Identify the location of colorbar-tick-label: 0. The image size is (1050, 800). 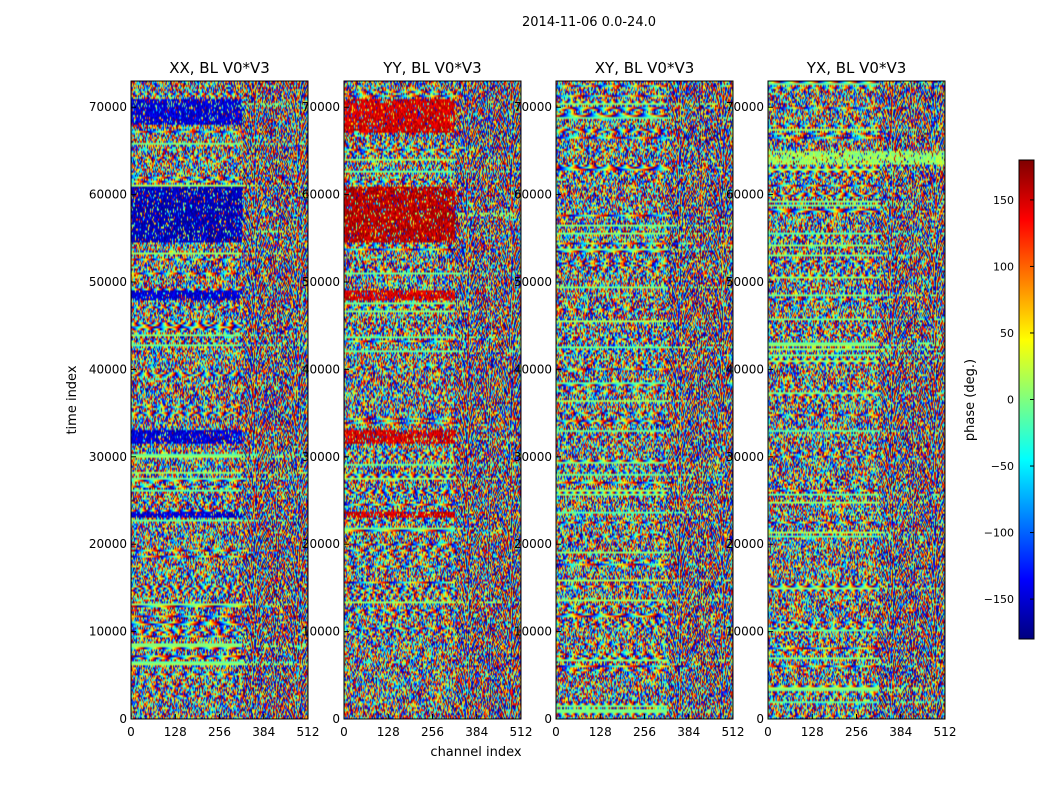
(1010, 400).